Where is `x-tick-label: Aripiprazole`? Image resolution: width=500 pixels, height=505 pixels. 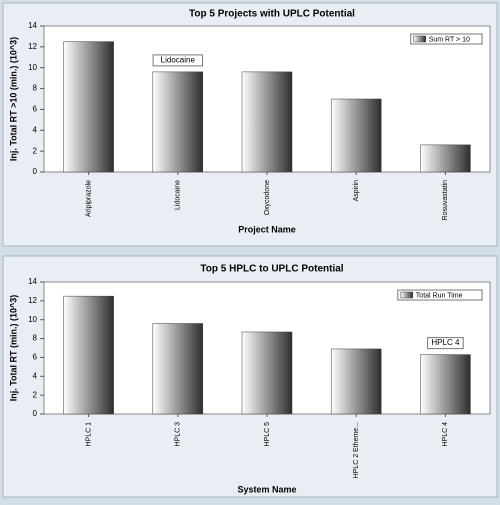 x-tick-label: Aripiprazole is located at coordinates (88, 198).